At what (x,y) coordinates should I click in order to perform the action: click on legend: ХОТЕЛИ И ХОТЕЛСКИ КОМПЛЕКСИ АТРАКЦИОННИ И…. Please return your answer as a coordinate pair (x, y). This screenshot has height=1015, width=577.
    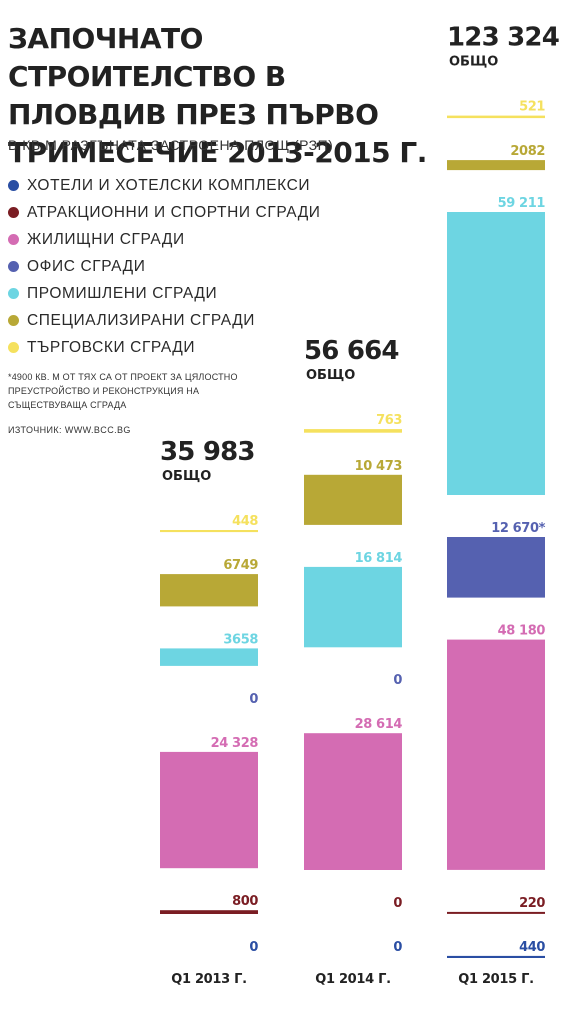
    Looking at the image, I should click on (164, 266).